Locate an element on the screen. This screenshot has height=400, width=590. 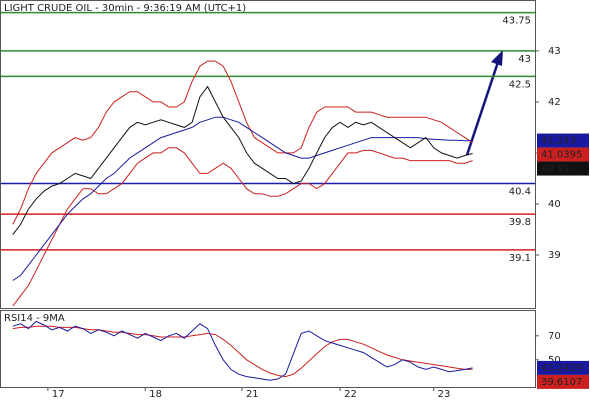
level-label: 40.4 is located at coordinates (520, 192).